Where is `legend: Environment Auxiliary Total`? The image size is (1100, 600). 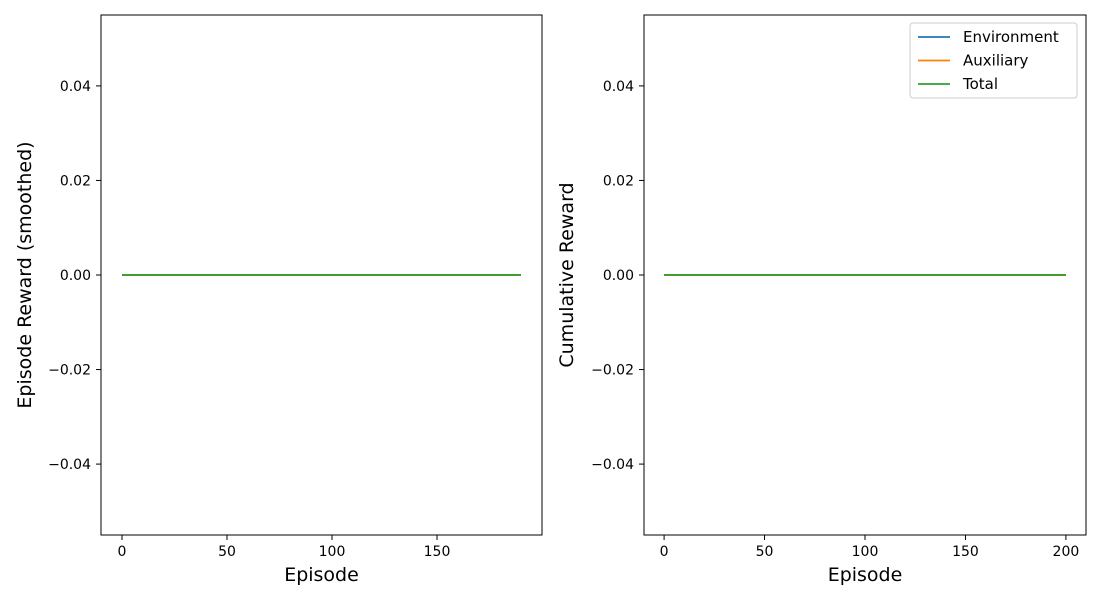 legend: Environment Auxiliary Total is located at coordinates (993, 60).